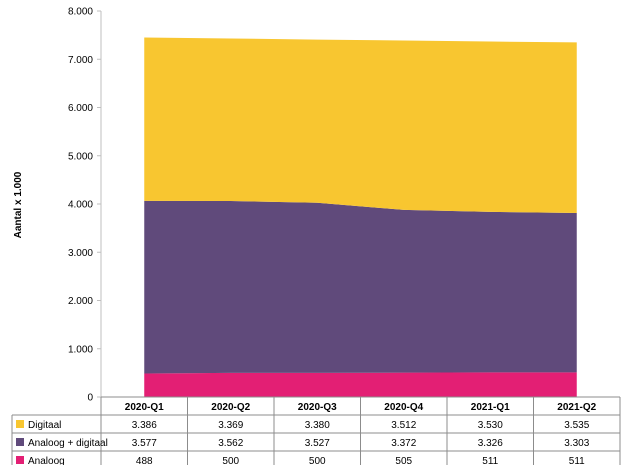 The image size is (630, 465). What do you see at coordinates (80, 205) in the screenshot?
I see `y-tick-label: 4.000` at bounding box center [80, 205].